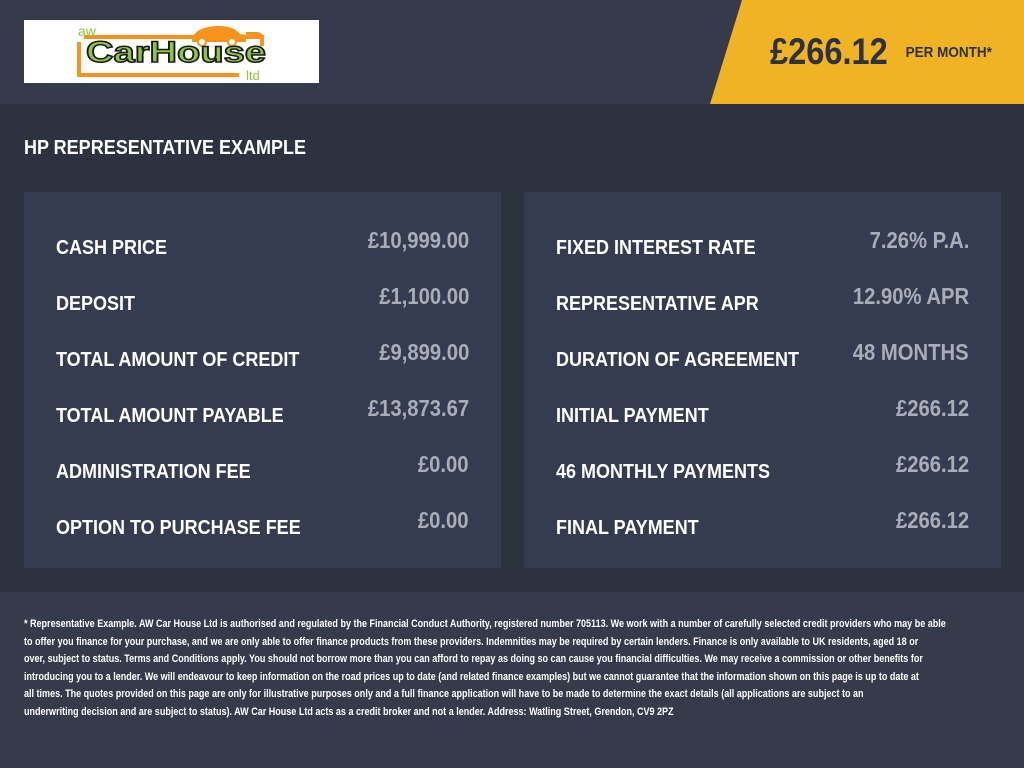  Describe the element at coordinates (663, 471) in the screenshot. I see `finance-label: 46 MONTHLY PAYMENTS` at that location.